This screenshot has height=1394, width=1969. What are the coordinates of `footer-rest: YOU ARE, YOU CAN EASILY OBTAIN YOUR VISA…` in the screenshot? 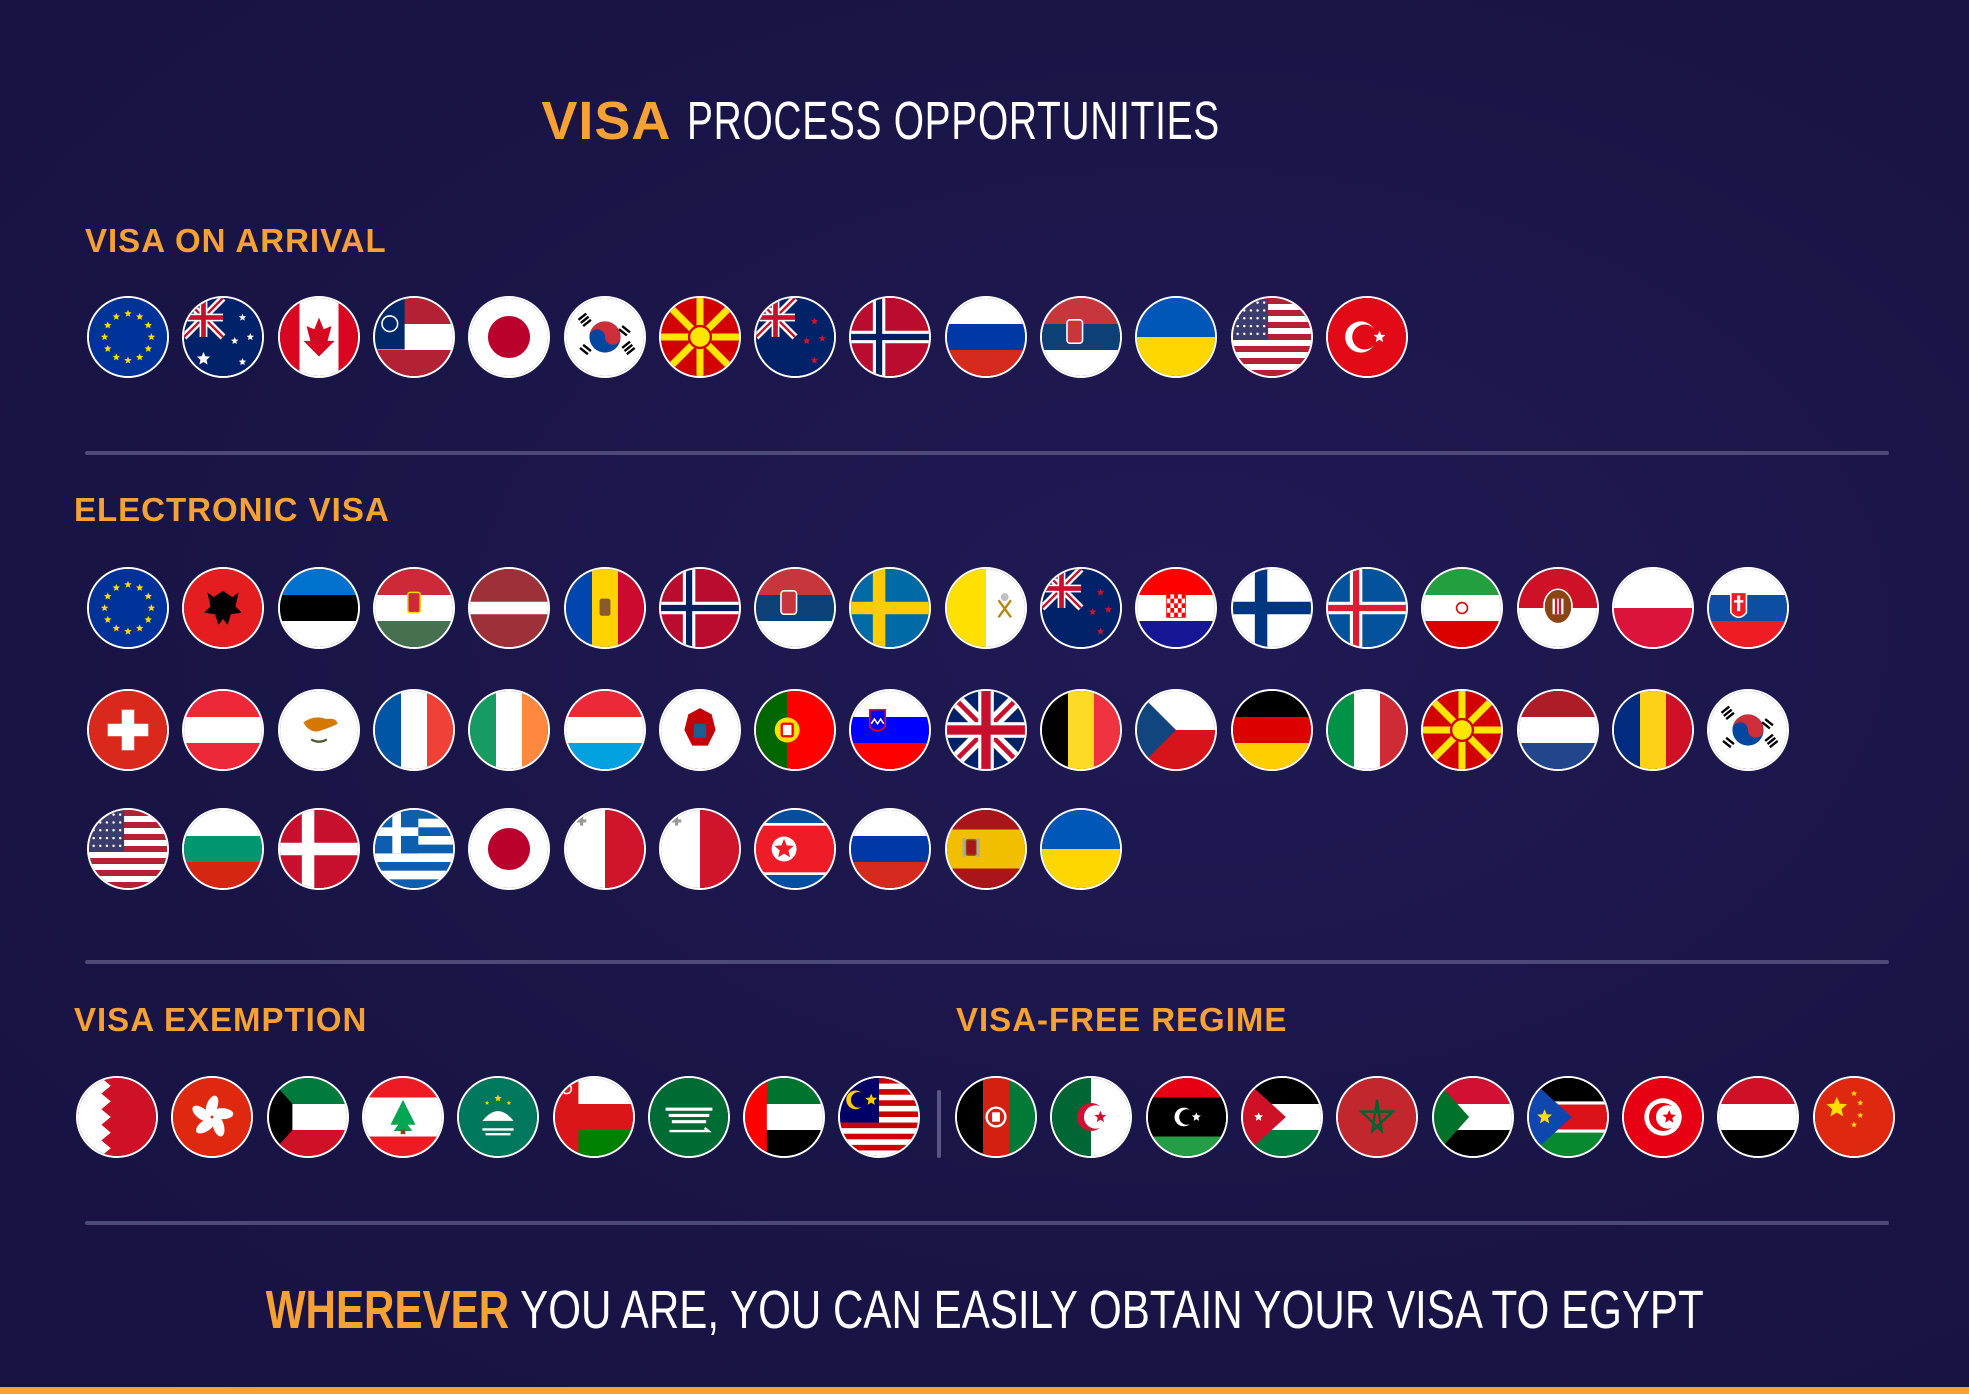 It's located at (1111, 1310).